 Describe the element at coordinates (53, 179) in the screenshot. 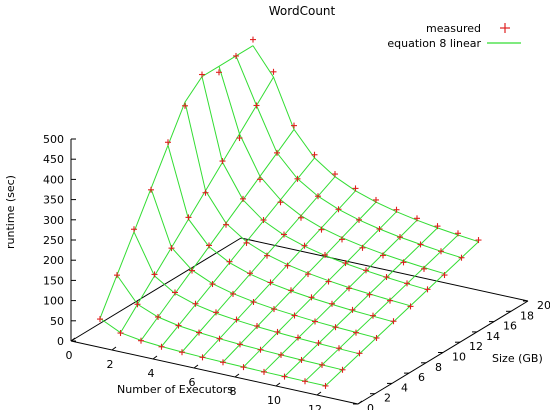

I see `z-tick-label: 400` at that location.